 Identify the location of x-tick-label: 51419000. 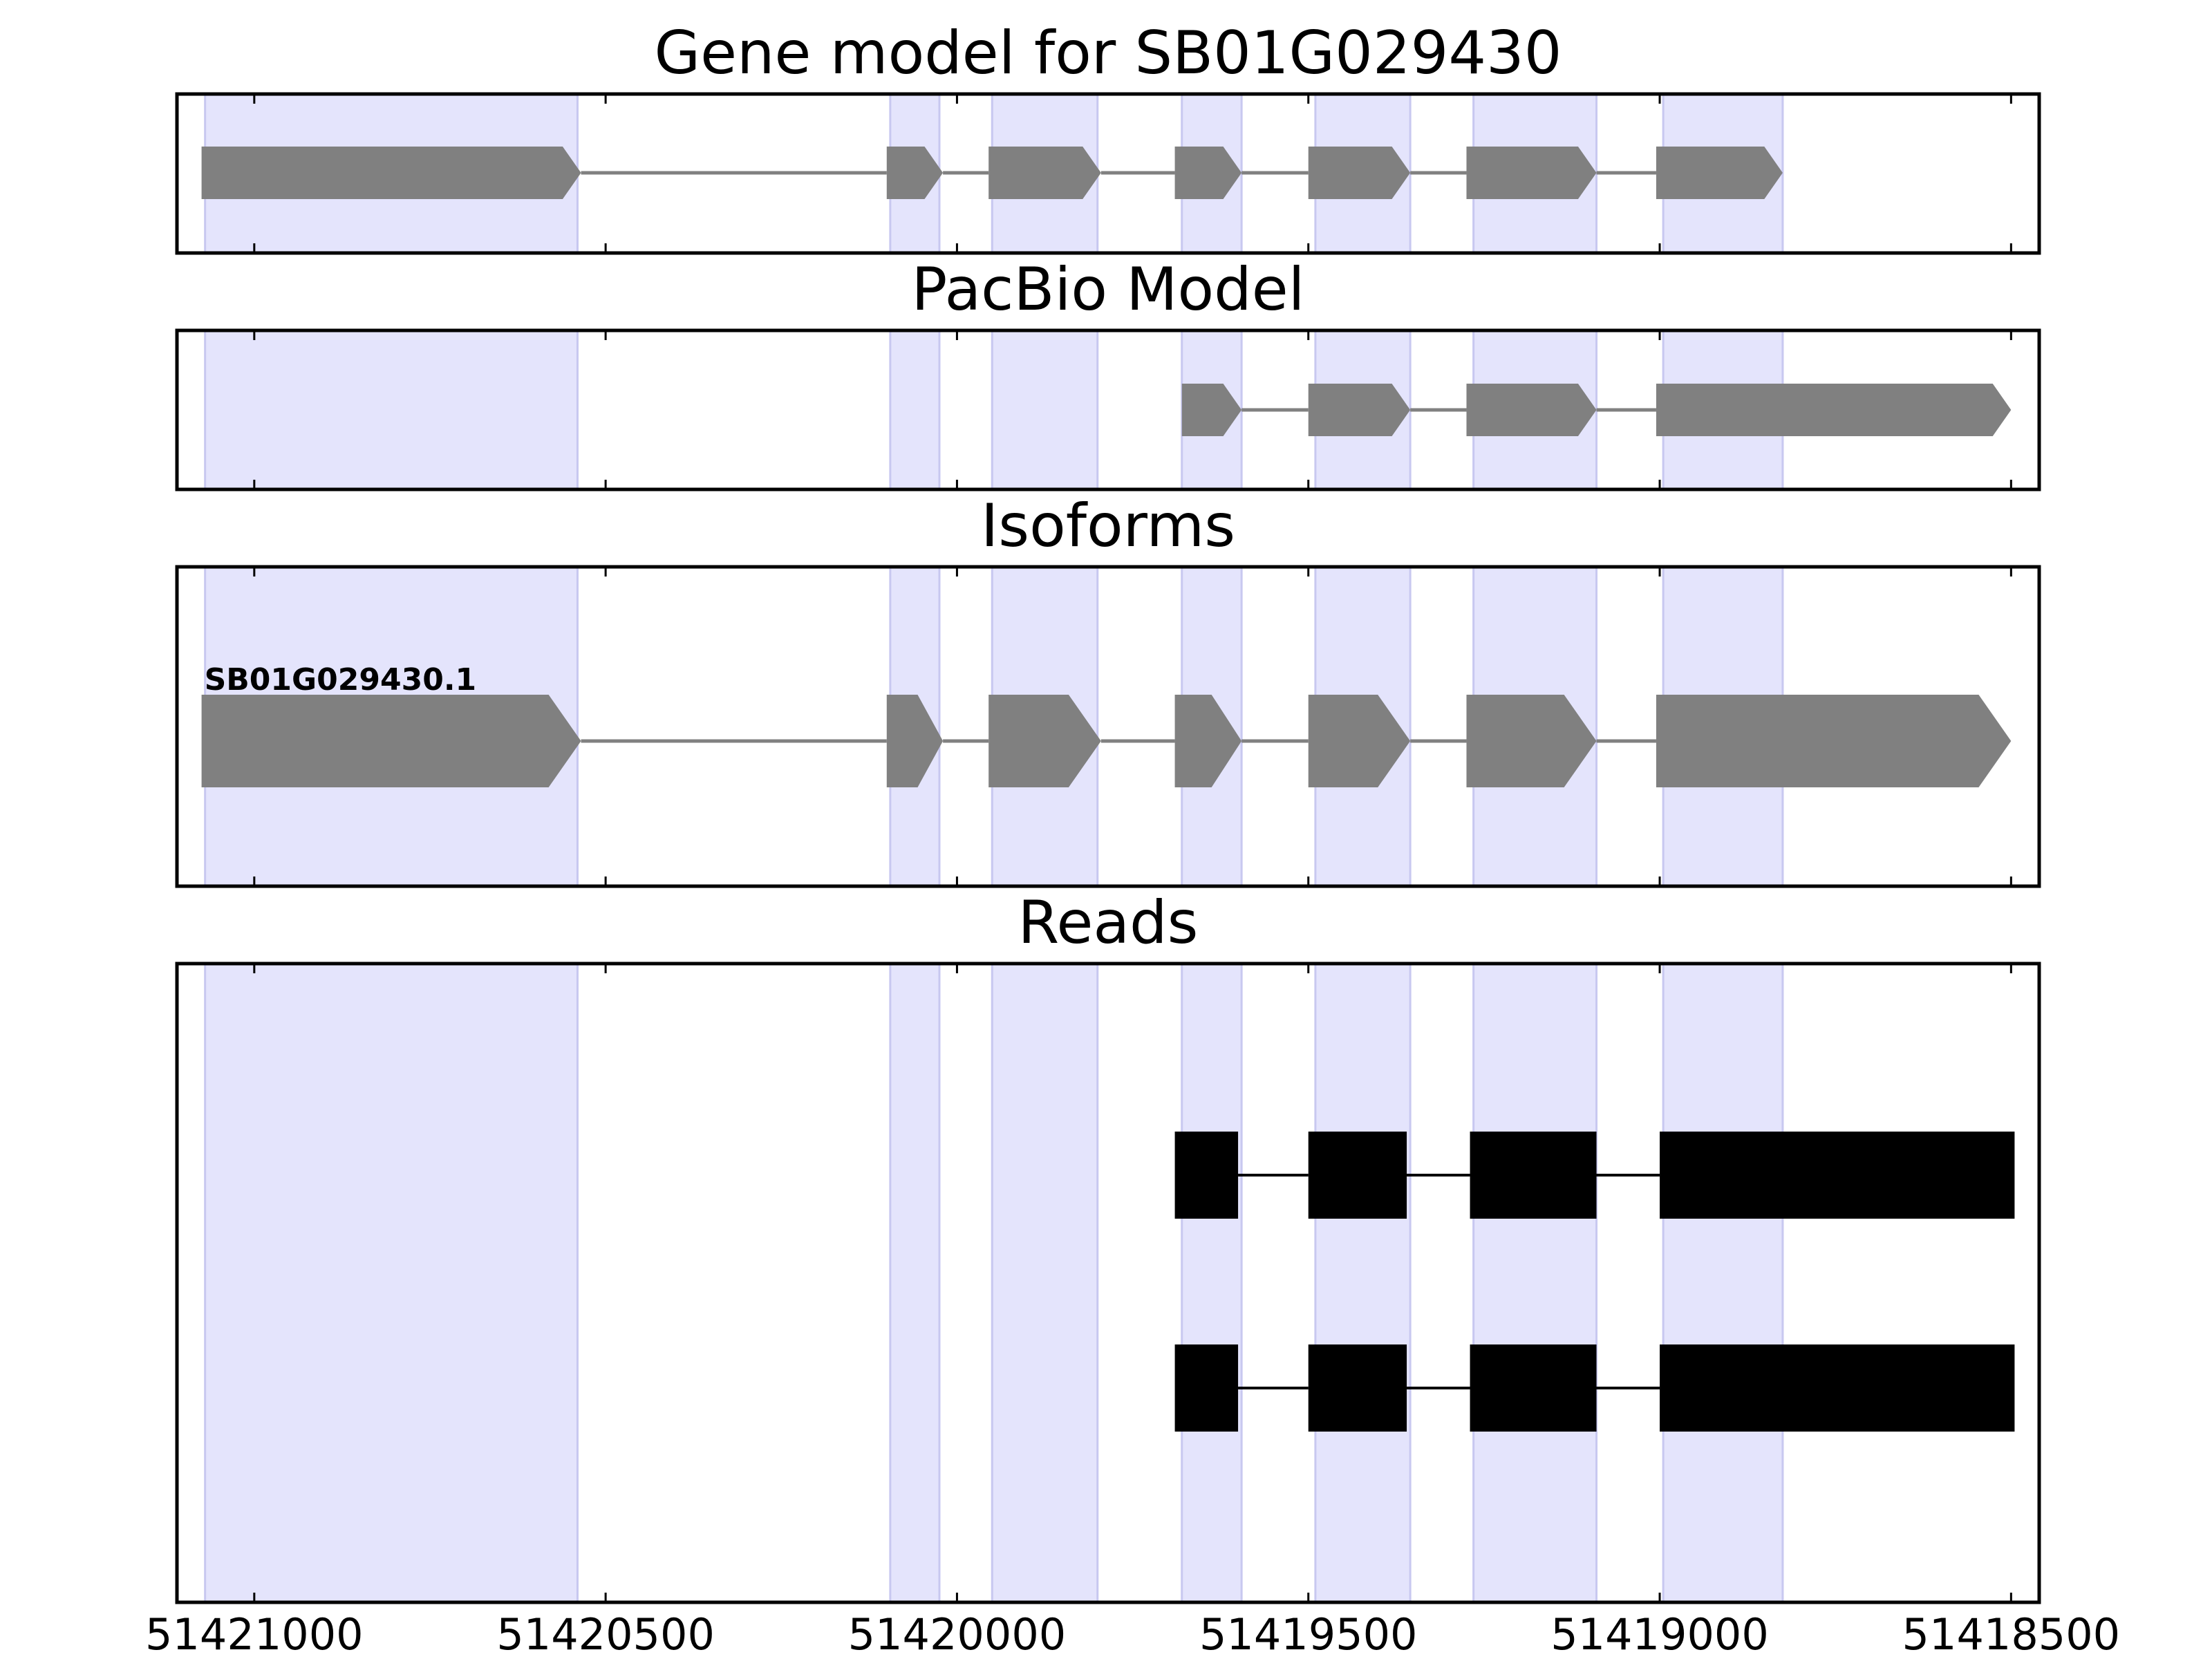
(1659, 1634).